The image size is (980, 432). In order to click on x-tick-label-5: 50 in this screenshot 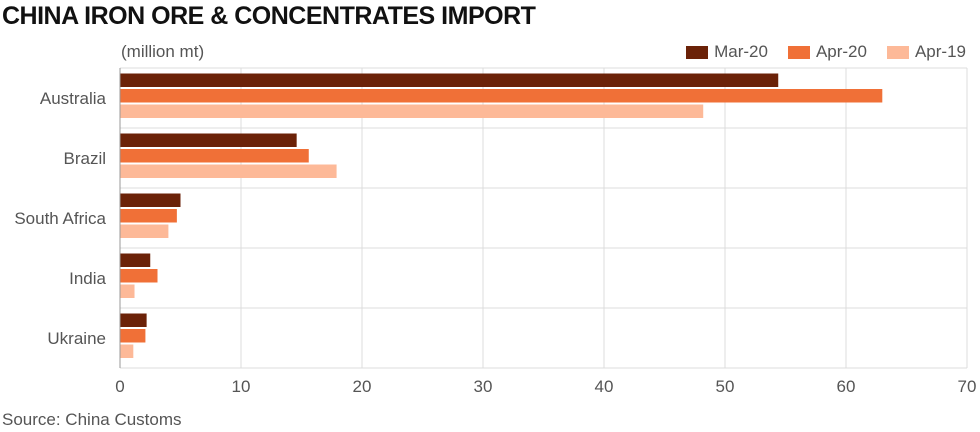, I will do `click(725, 386)`.